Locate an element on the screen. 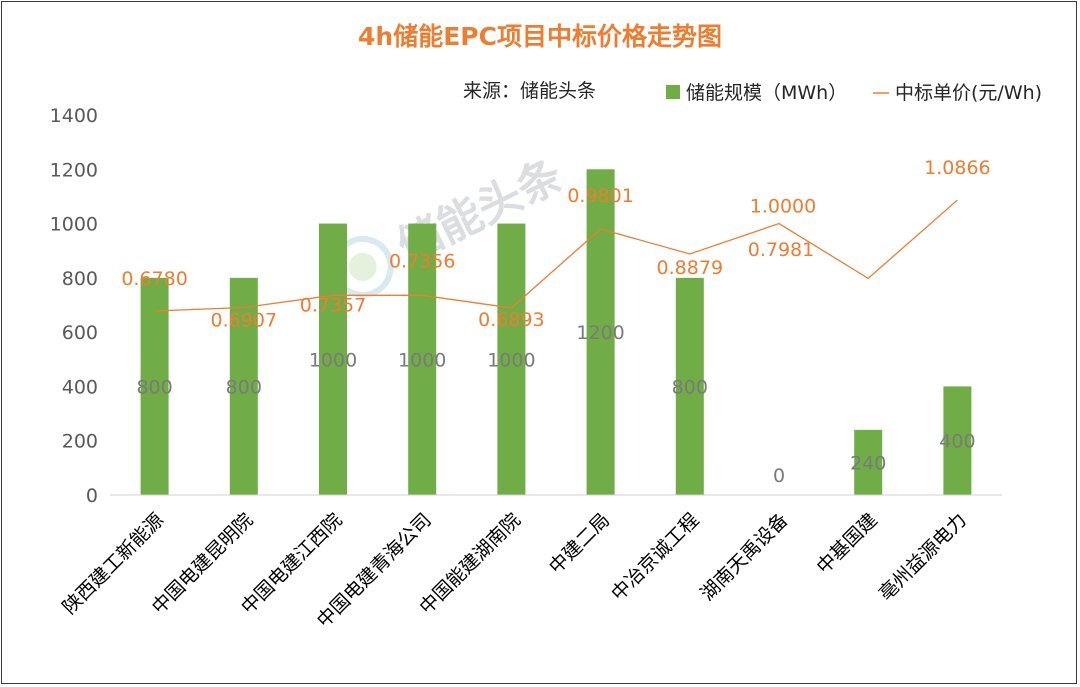 The width and height of the screenshot is (1080, 687). price-value-label: 0.7981 is located at coordinates (781, 250).